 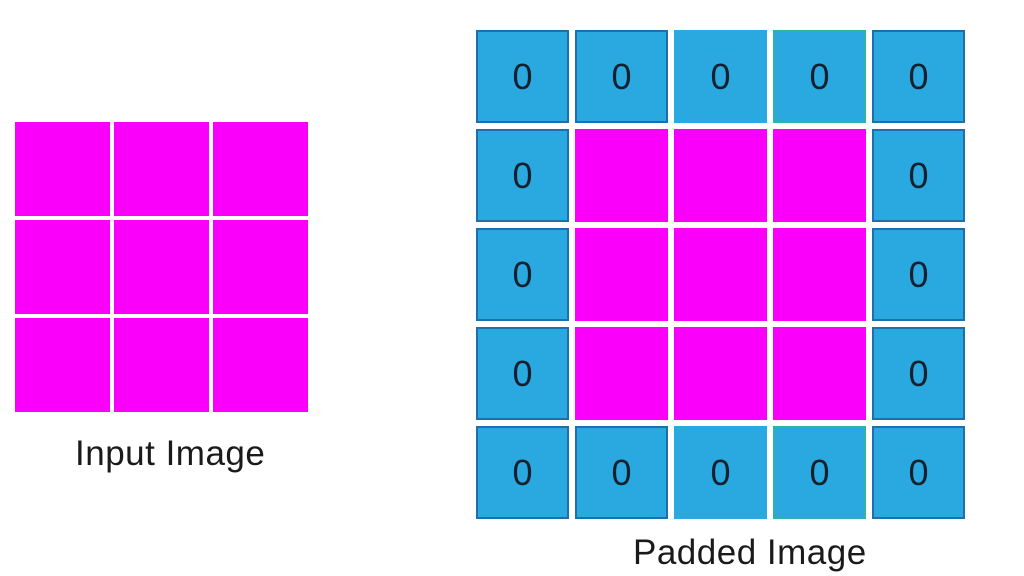 What do you see at coordinates (170, 453) in the screenshot?
I see `input-image-label: Input Image` at bounding box center [170, 453].